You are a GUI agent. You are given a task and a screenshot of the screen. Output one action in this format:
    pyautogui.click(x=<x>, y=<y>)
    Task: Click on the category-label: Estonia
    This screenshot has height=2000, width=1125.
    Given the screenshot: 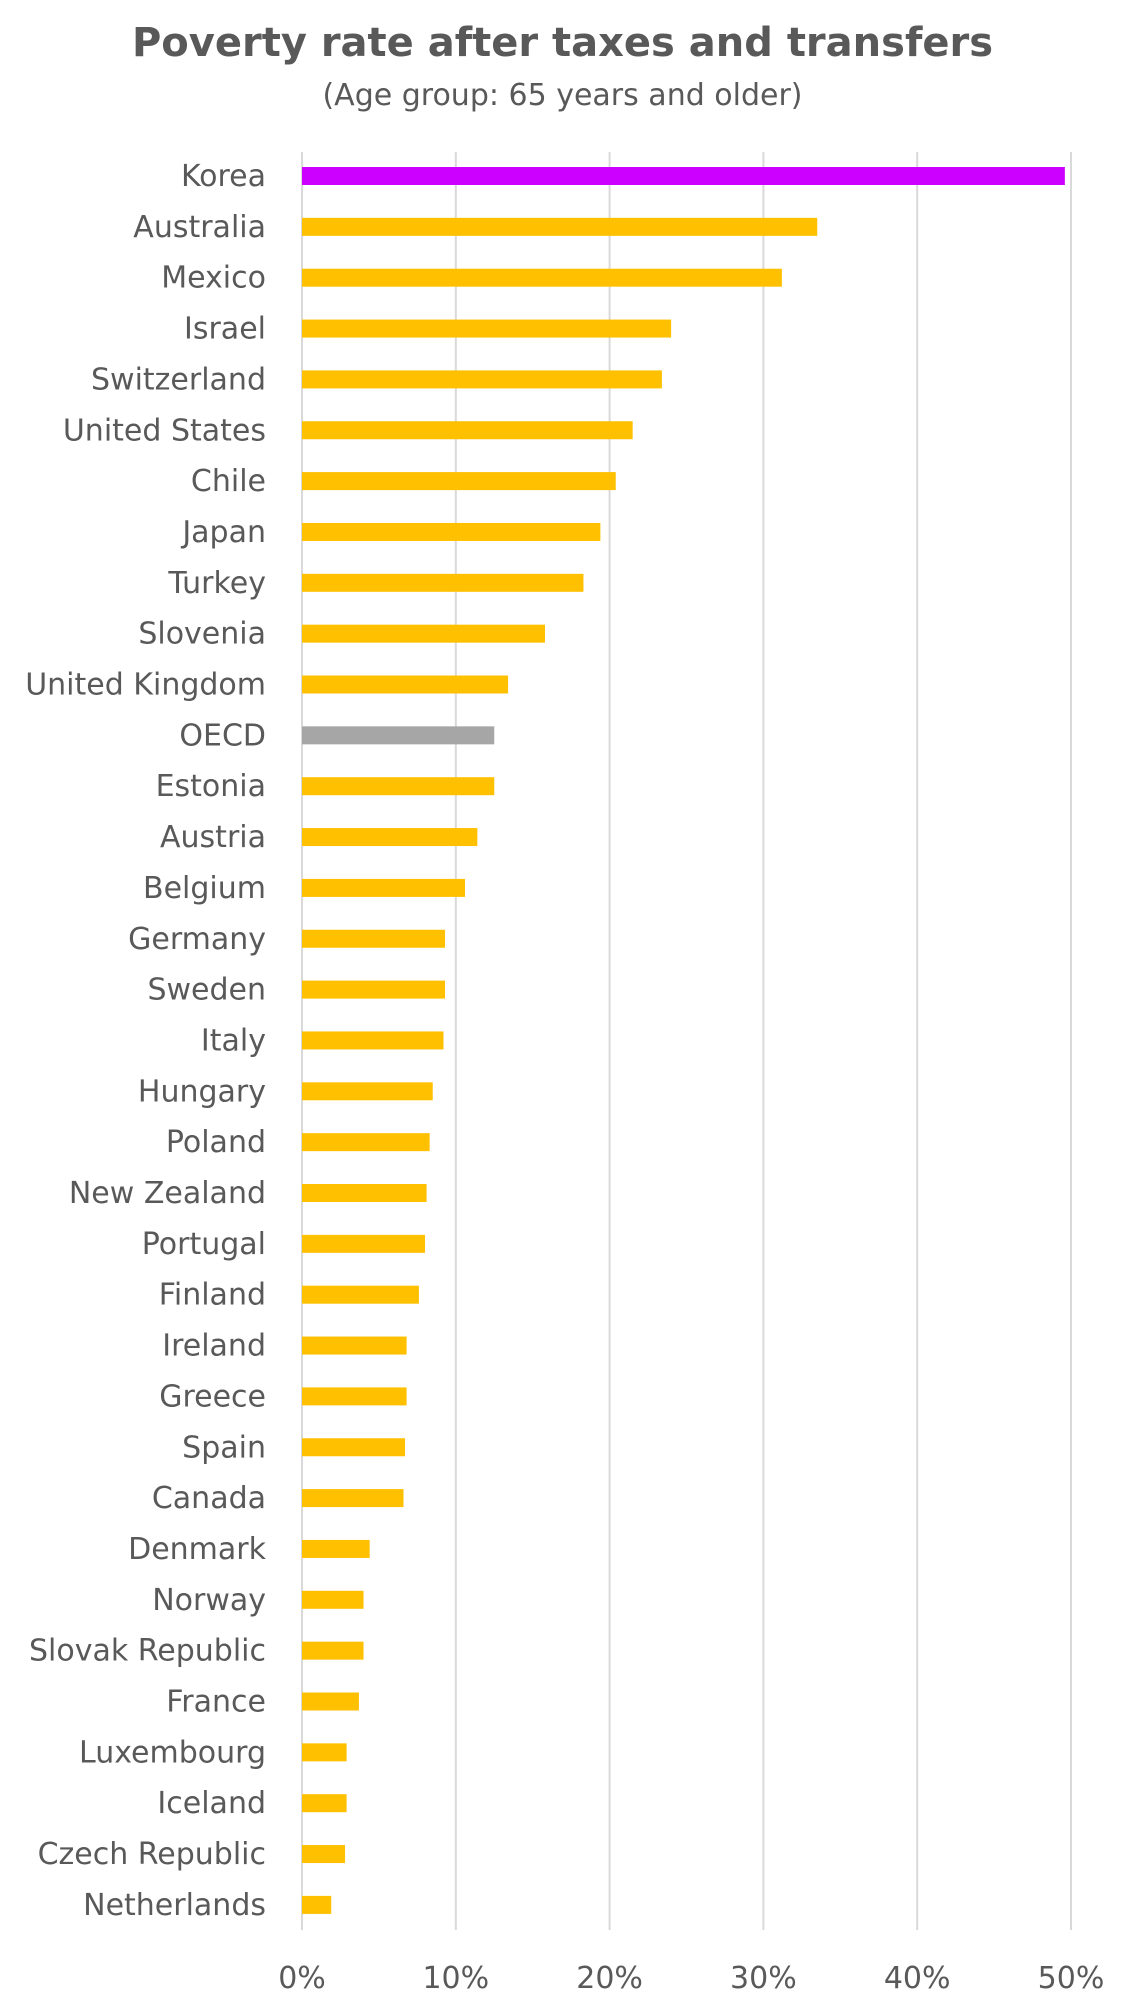 What is the action you would take?
    pyautogui.click(x=211, y=786)
    